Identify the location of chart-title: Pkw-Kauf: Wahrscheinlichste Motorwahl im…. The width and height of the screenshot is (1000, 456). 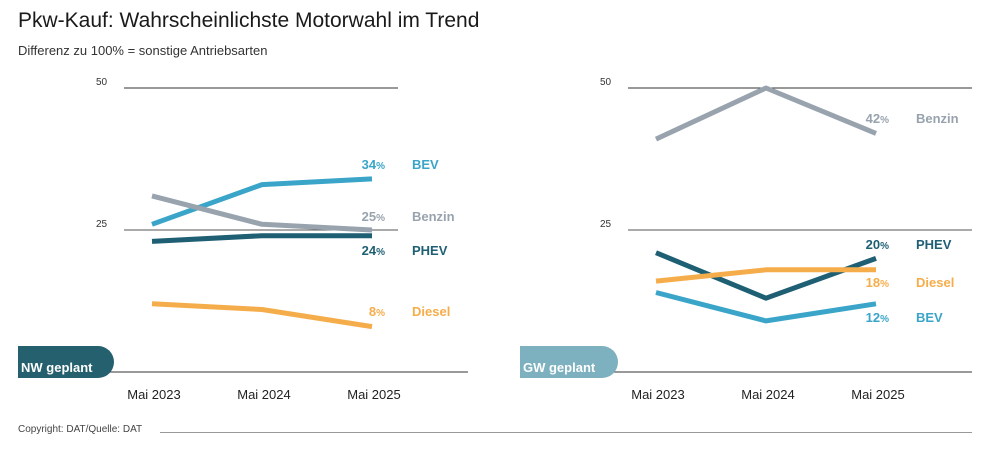
(249, 20).